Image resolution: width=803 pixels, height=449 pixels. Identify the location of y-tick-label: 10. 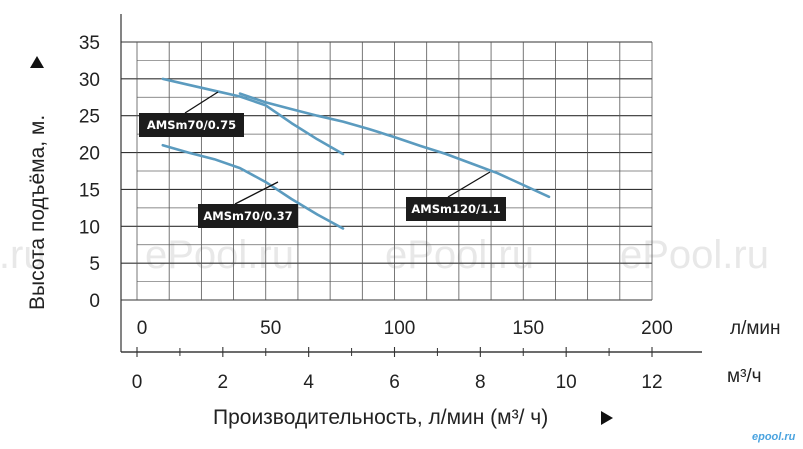
(89, 227).